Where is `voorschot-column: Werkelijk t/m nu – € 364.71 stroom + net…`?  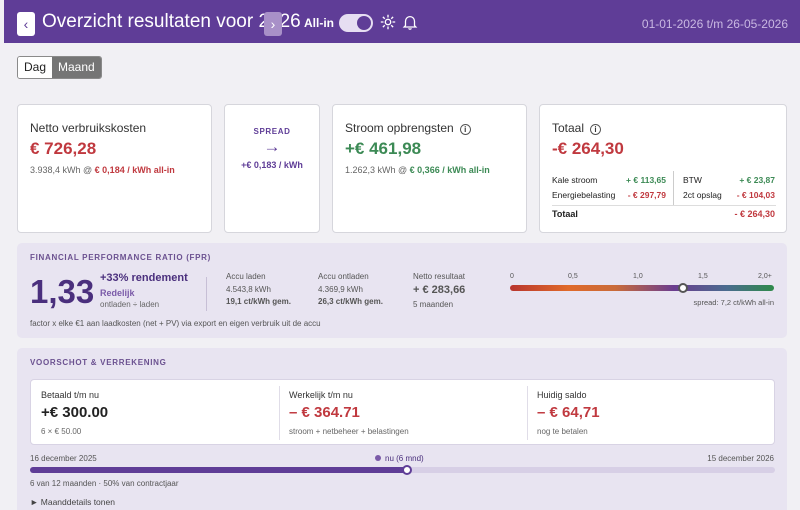 voorschot-column: Werkelijk t/m nu – € 364.71 stroom + net… is located at coordinates (403, 412).